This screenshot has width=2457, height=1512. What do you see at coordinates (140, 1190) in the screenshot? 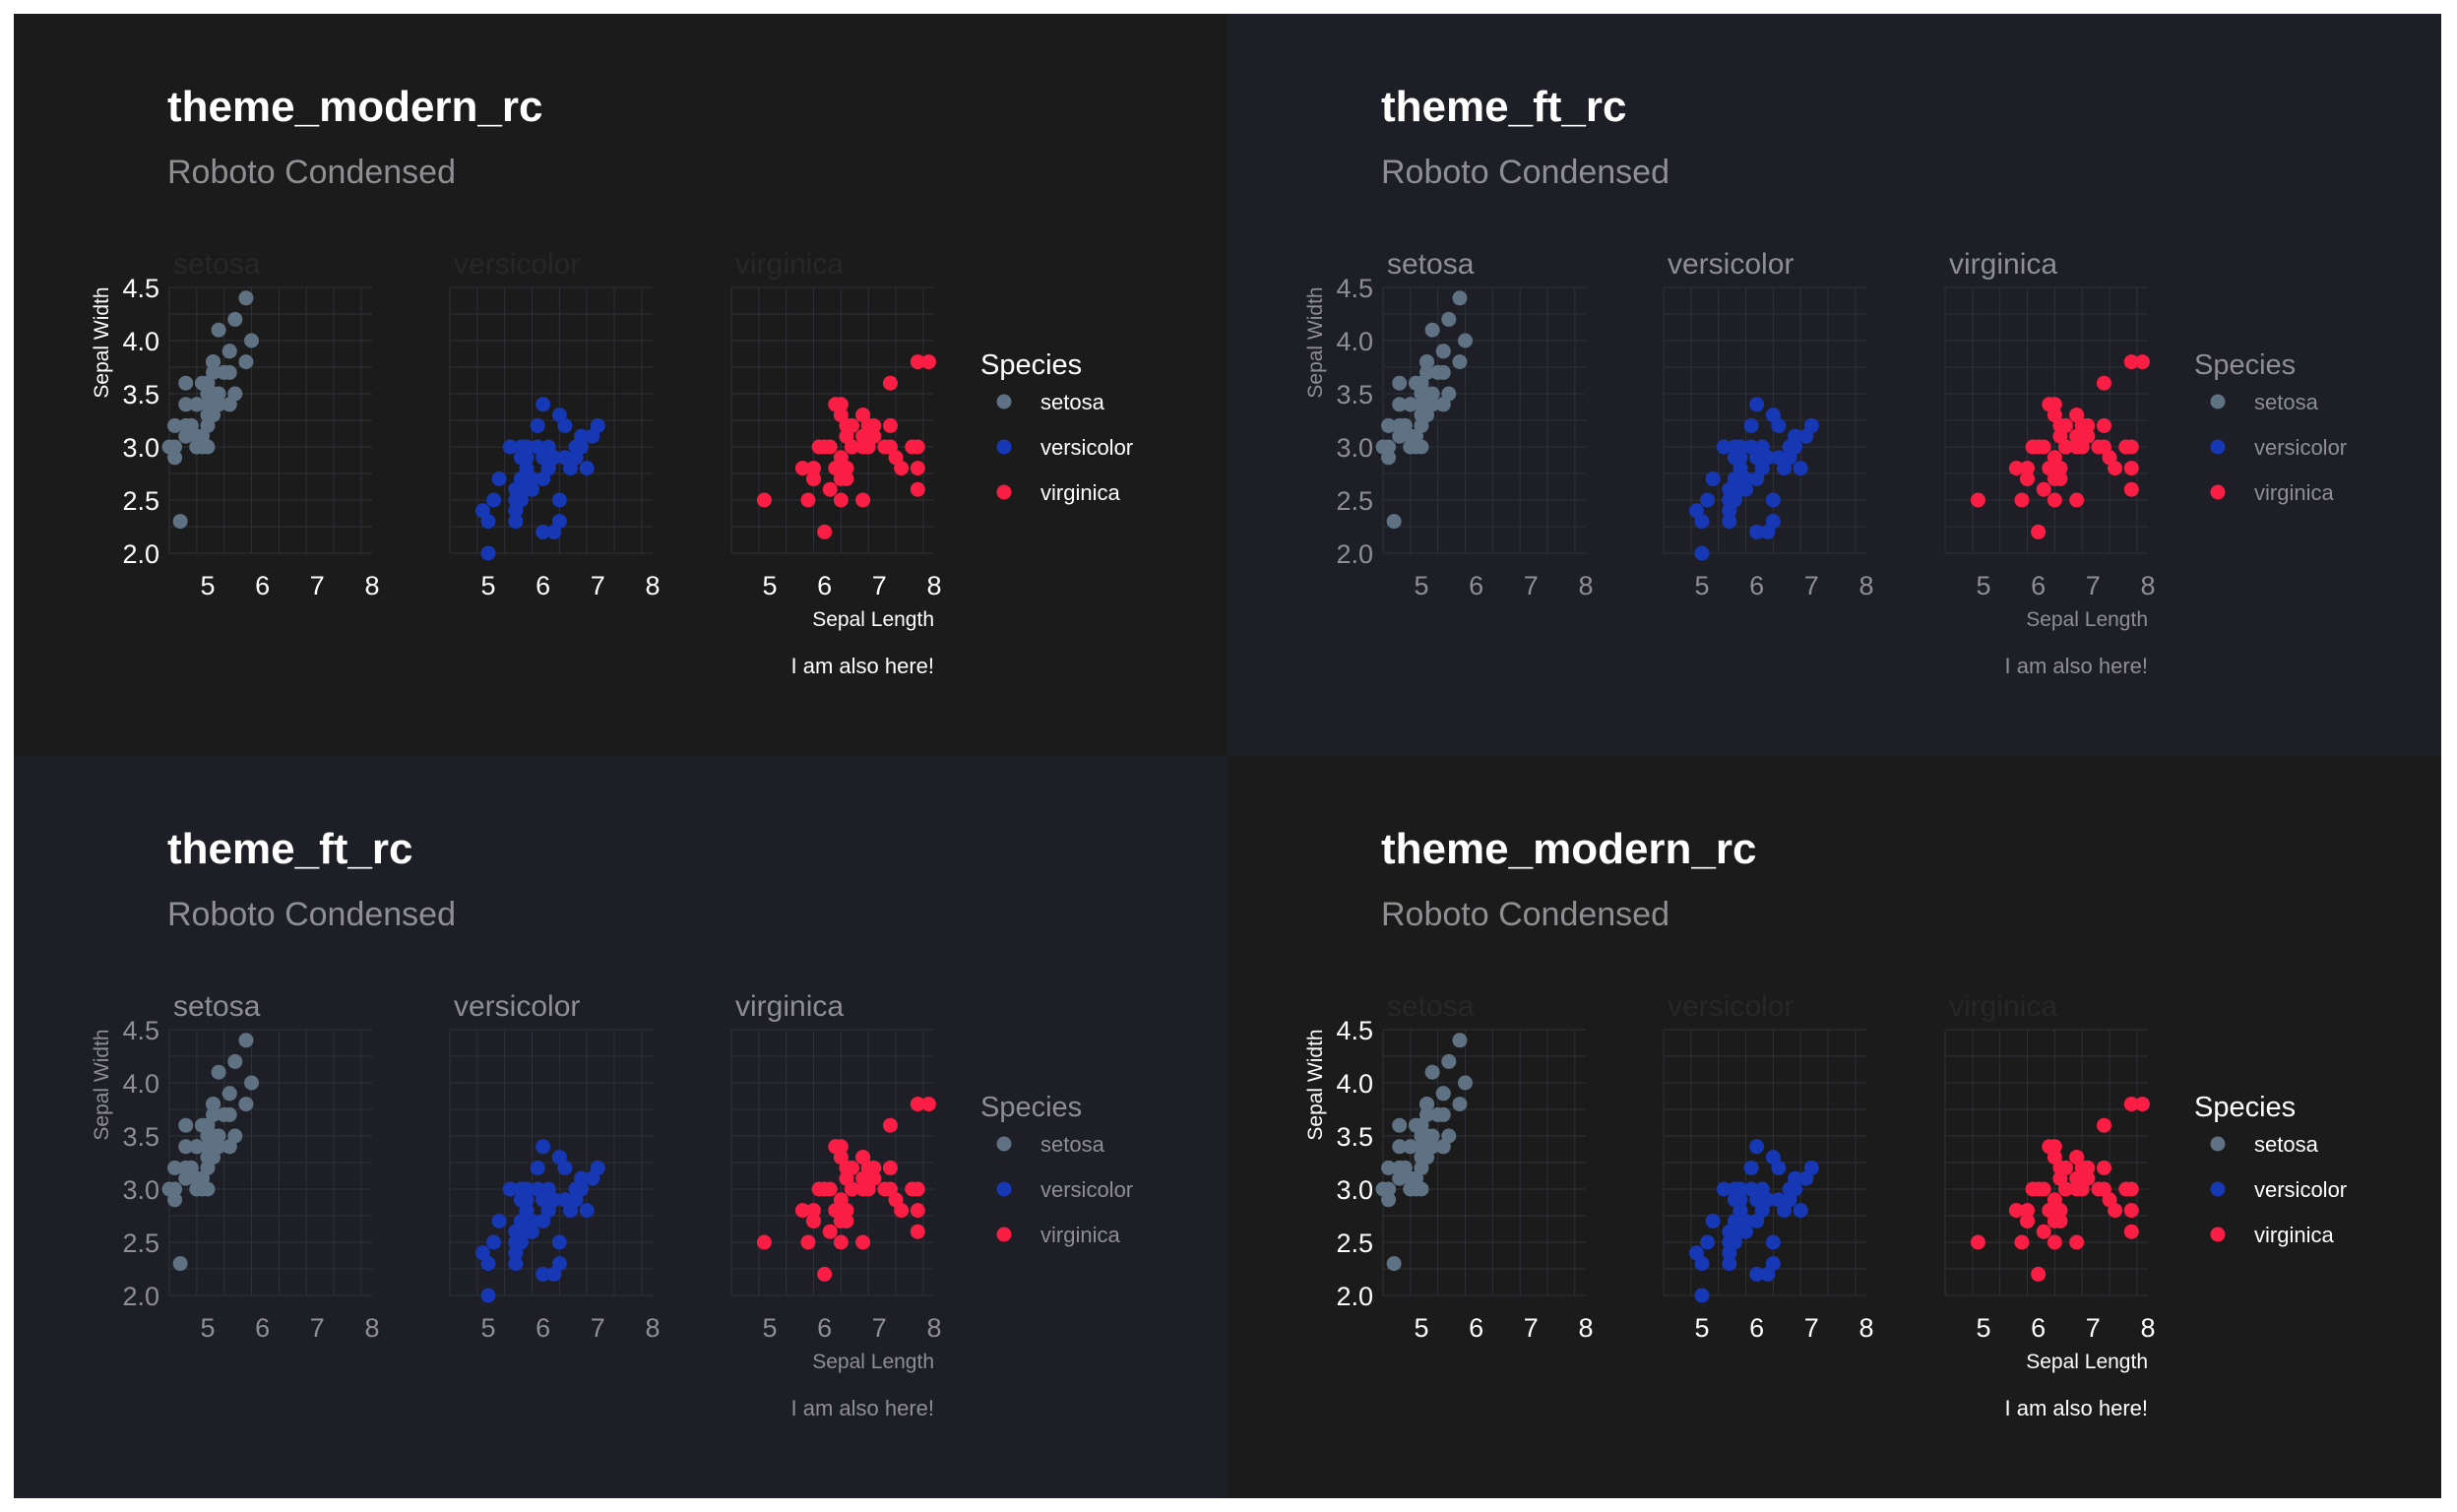
I see `y-tick-label: 3.0` at bounding box center [140, 1190].